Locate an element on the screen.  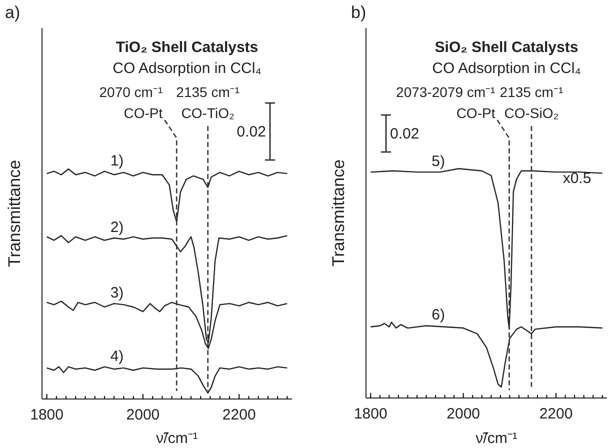
ref-line-label: 2073-2079 cm⁻¹ CO-Pt is located at coordinates (446, 102).